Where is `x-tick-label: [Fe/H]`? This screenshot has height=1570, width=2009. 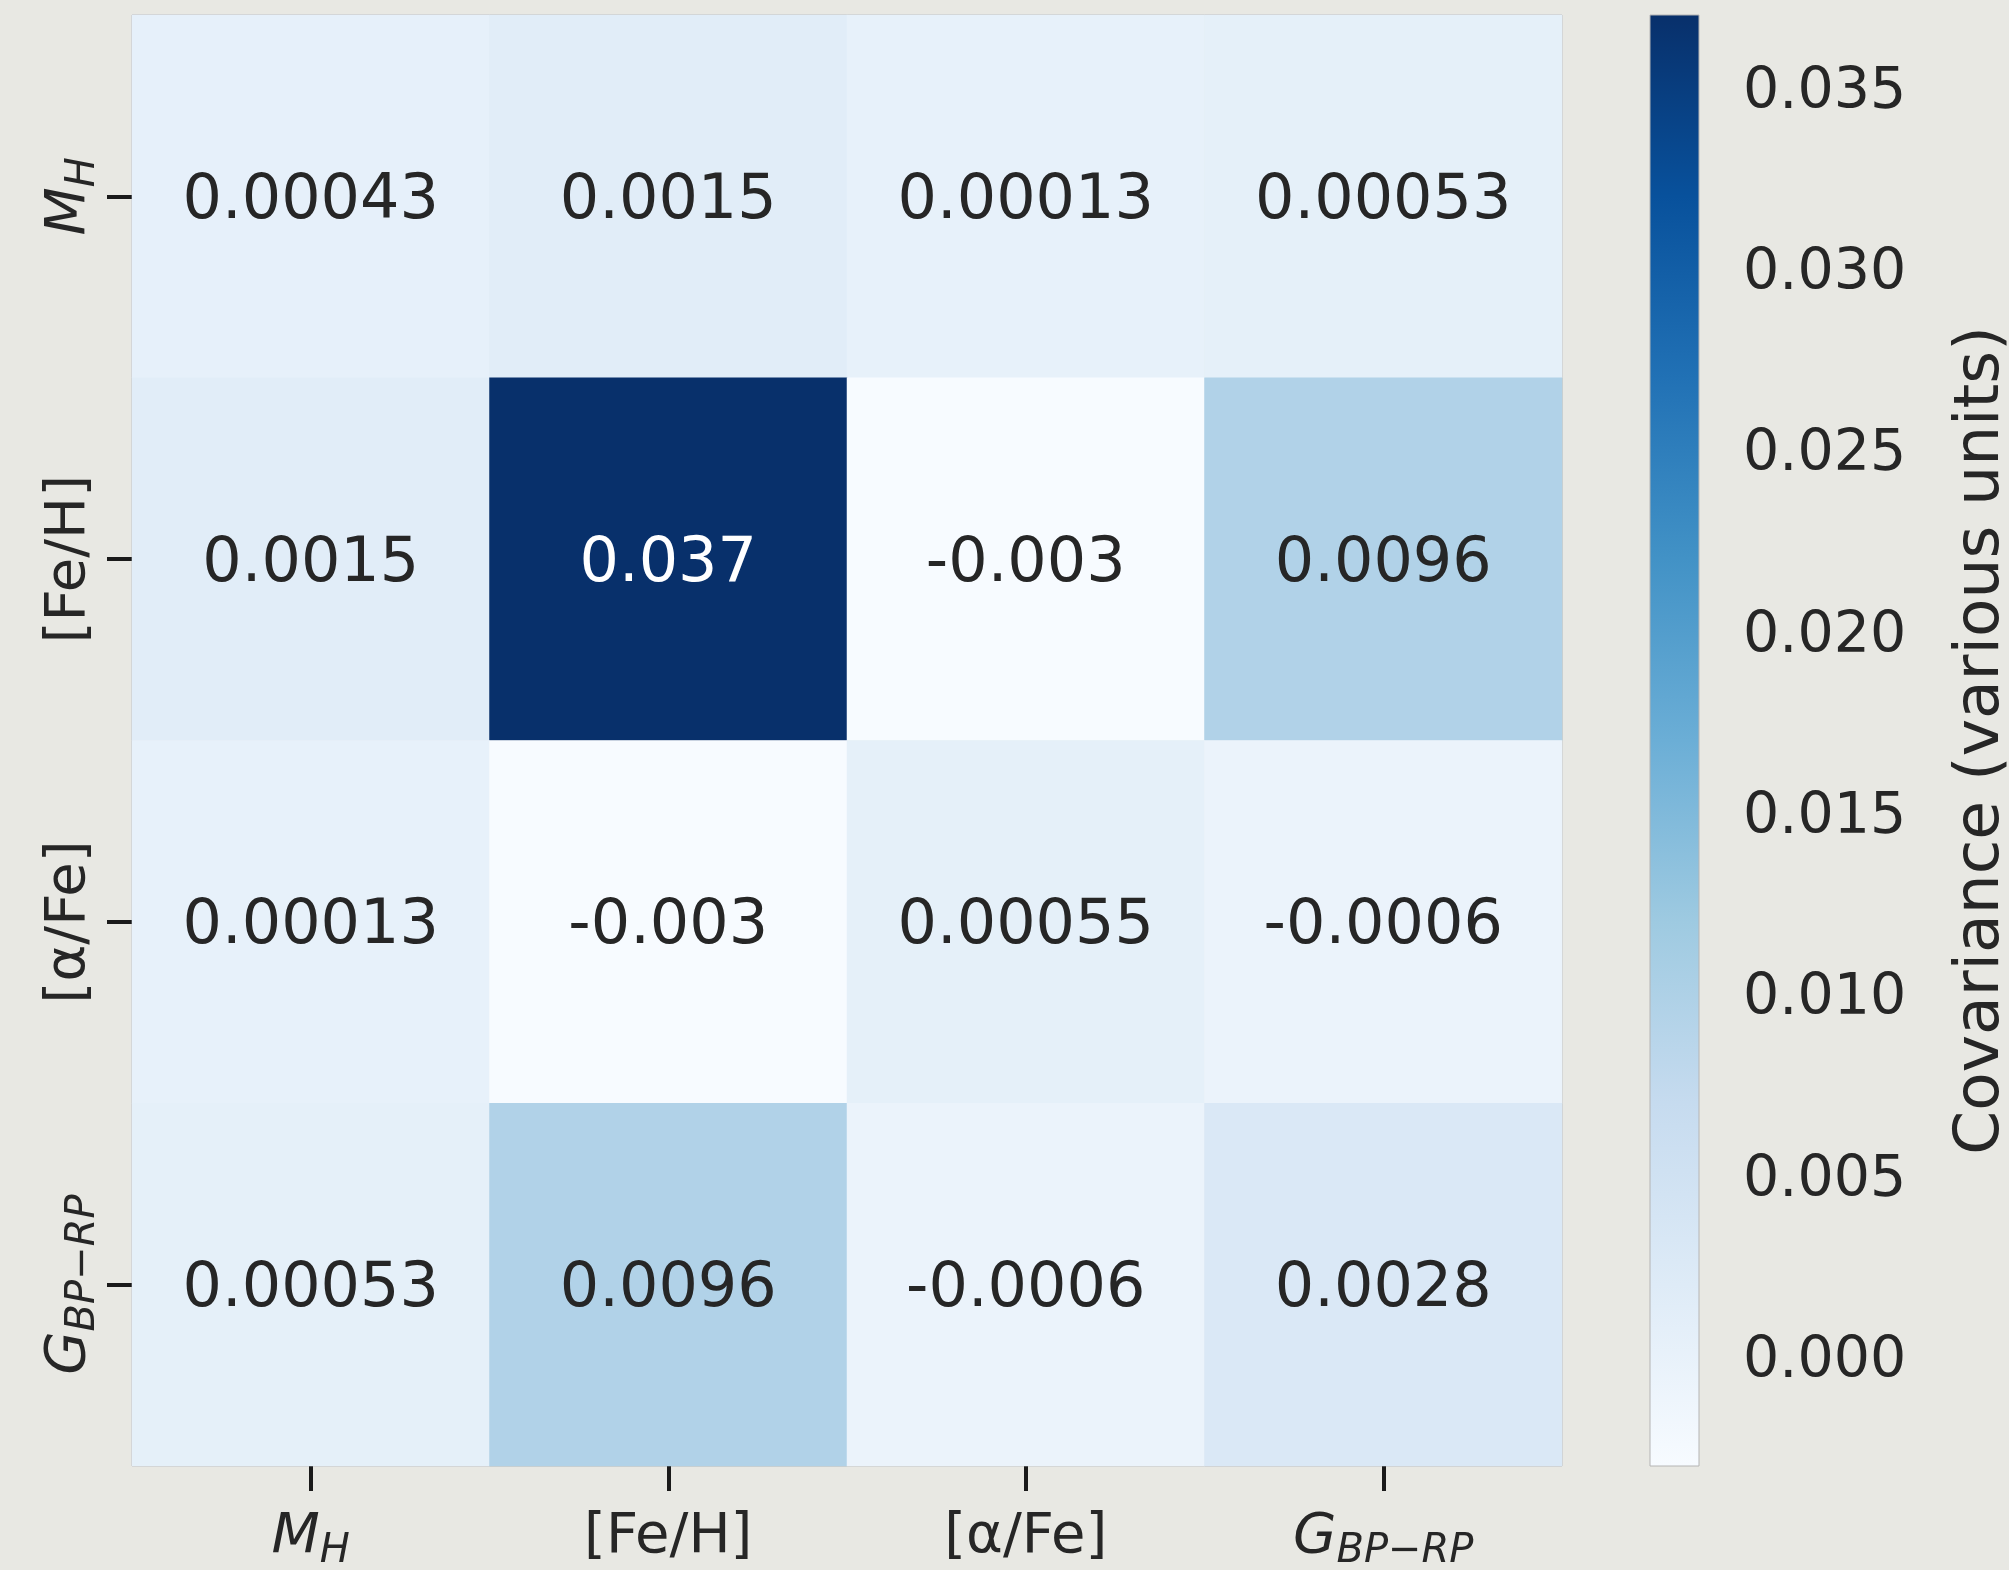
x-tick-label: [Fe/H] is located at coordinates (668, 1532).